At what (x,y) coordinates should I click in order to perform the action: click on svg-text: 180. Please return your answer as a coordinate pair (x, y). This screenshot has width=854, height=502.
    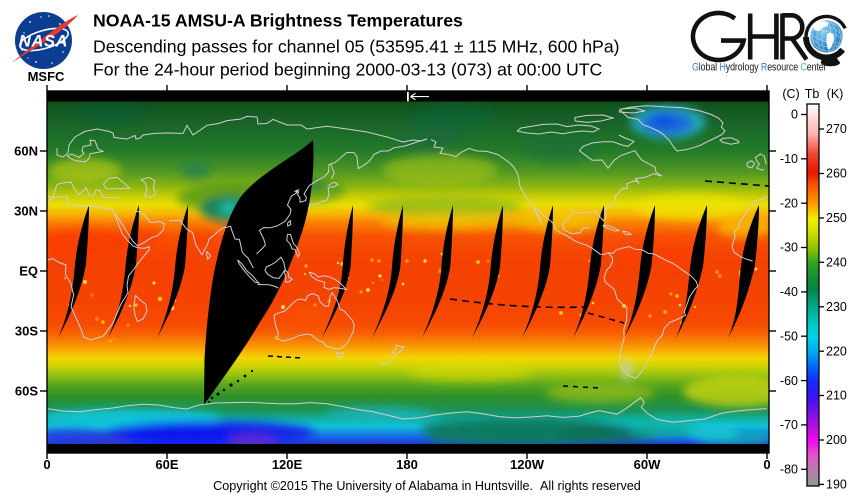
    Looking at the image, I should click on (407, 464).